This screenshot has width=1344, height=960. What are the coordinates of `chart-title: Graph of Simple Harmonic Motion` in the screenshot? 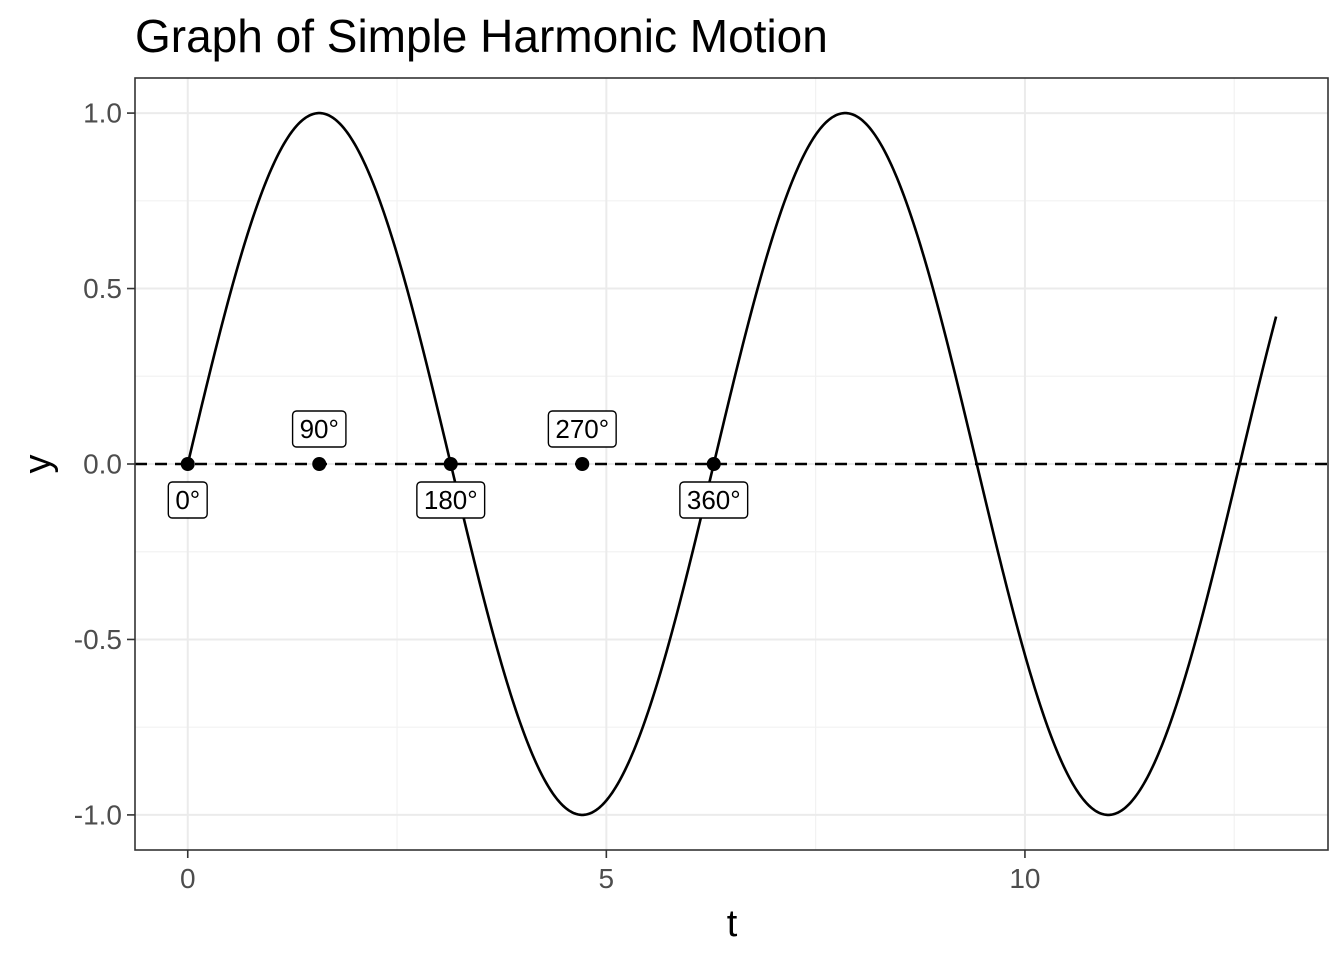 It's located at (481, 36).